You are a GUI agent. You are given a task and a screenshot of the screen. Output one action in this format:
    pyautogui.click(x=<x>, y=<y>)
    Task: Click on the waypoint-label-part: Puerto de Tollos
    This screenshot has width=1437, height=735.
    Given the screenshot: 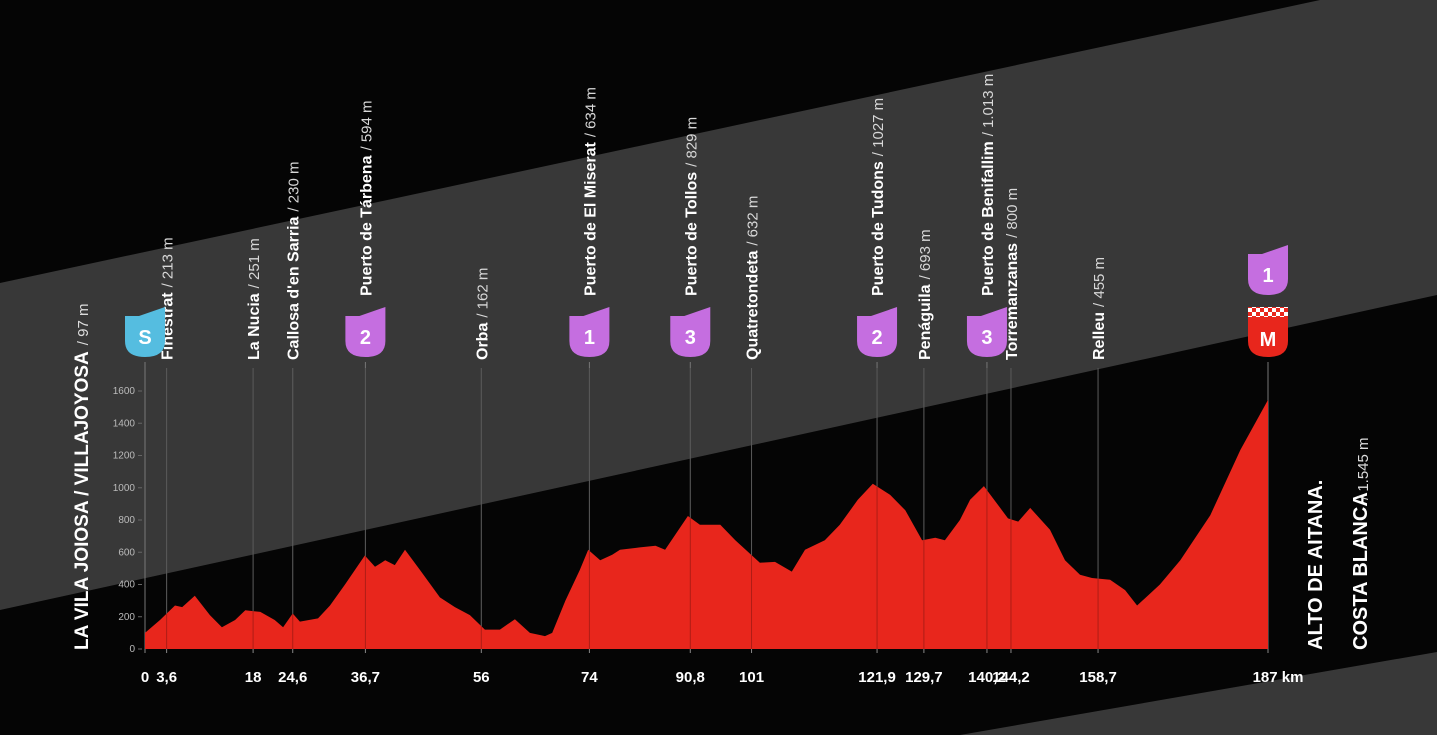 What is the action you would take?
    pyautogui.click(x=691, y=234)
    